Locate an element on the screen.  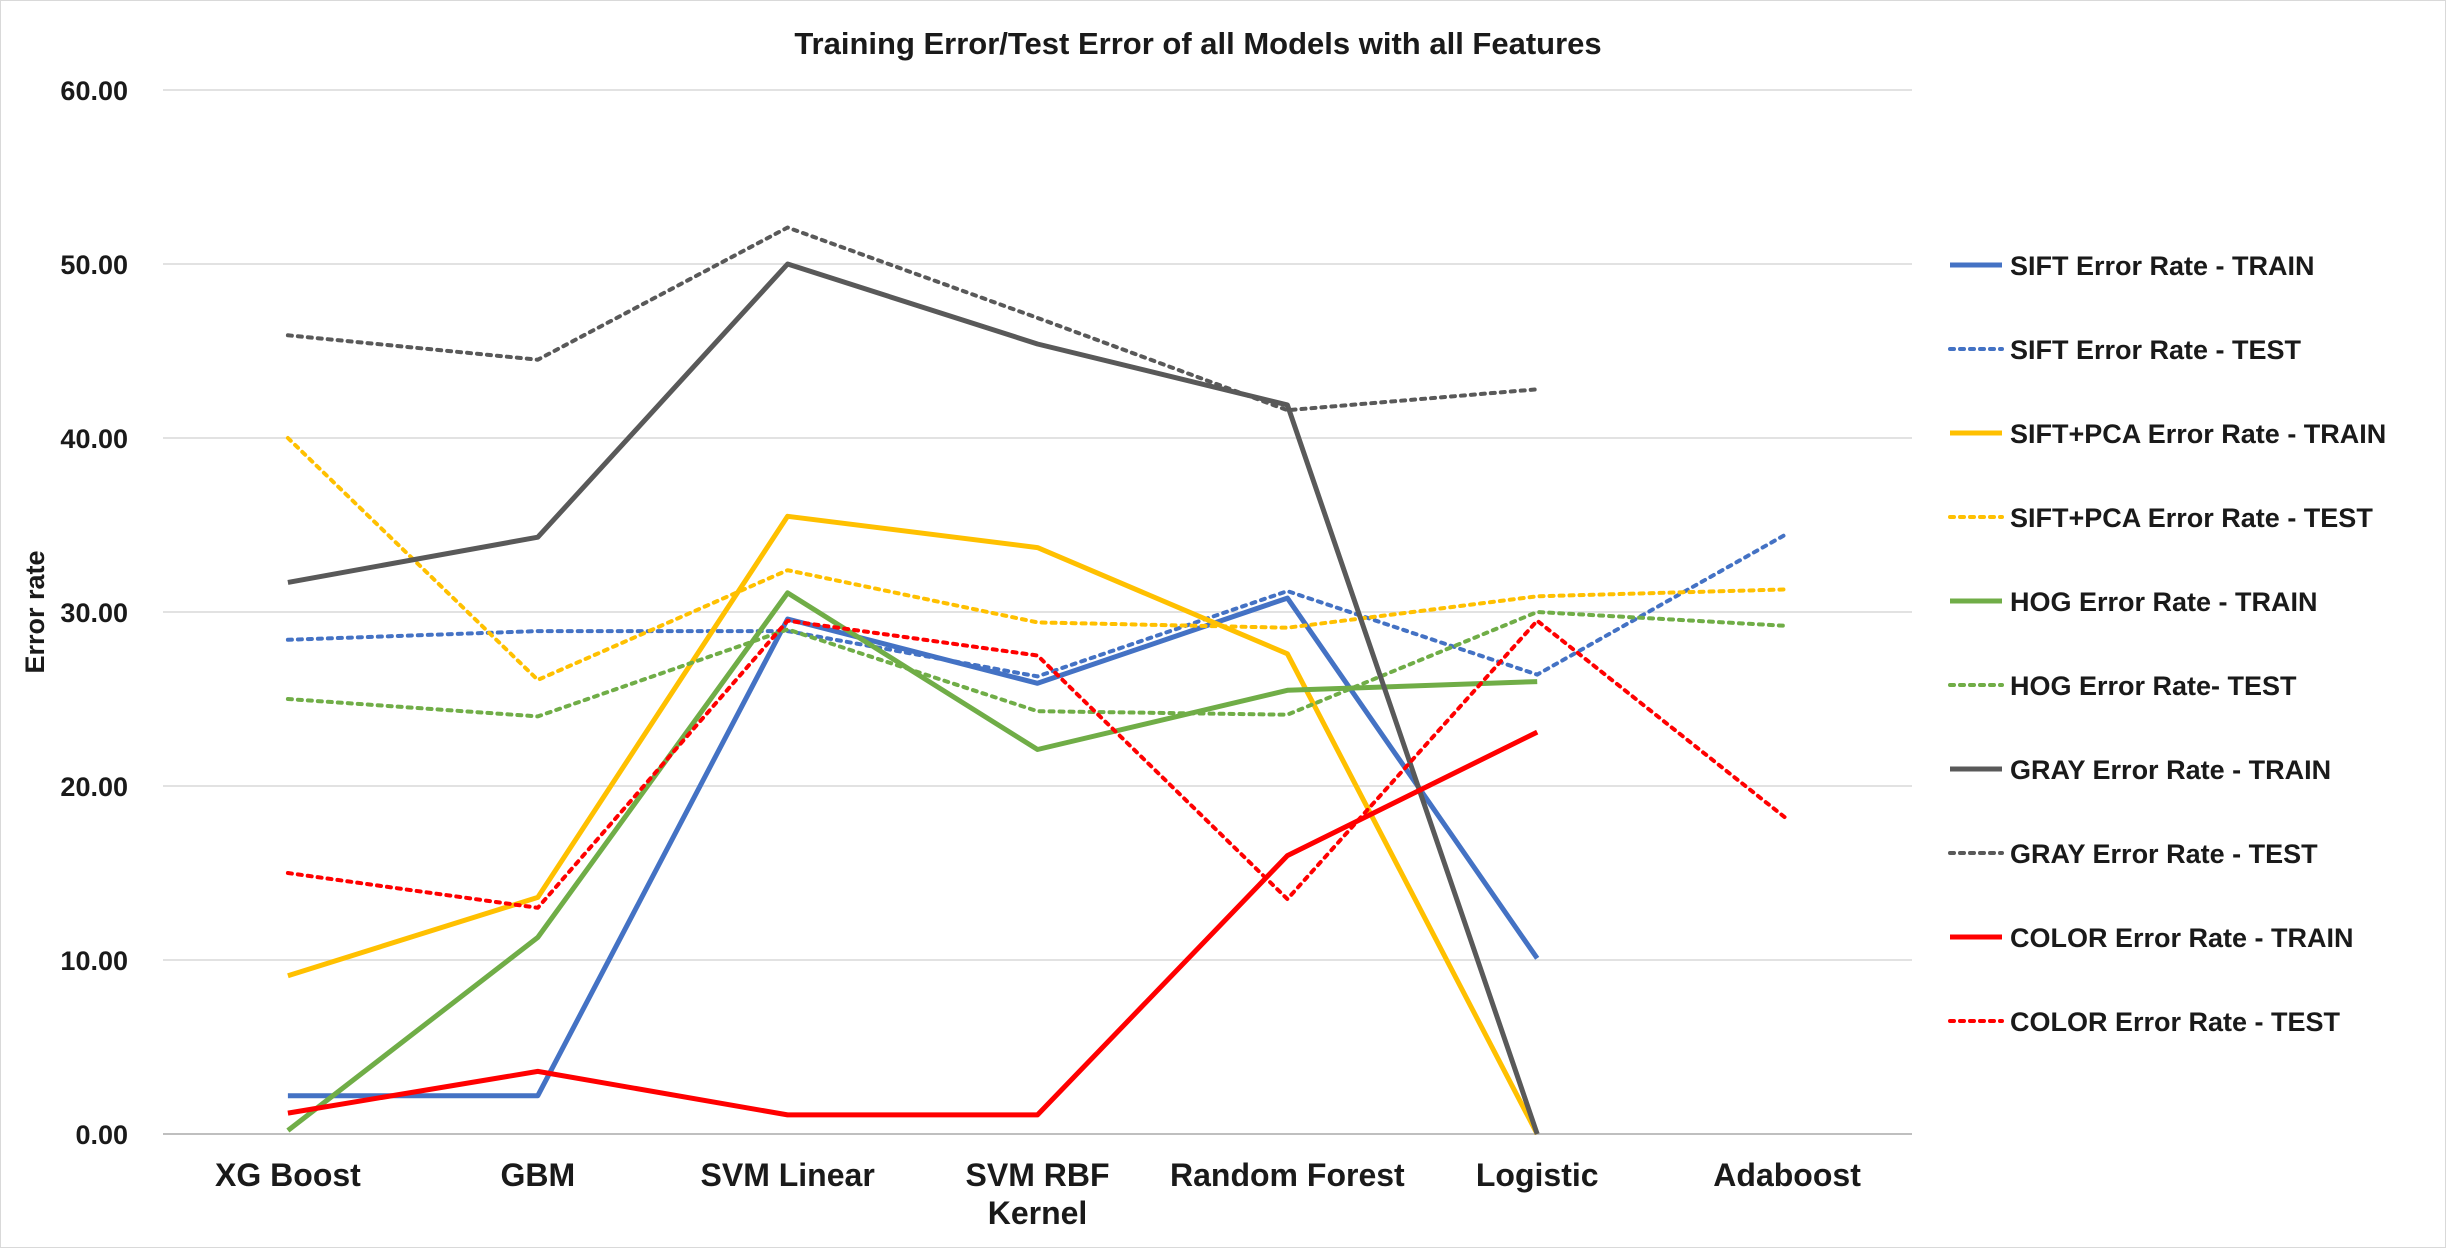
x-tick-label-line: SVM RBF is located at coordinates (1038, 1175).